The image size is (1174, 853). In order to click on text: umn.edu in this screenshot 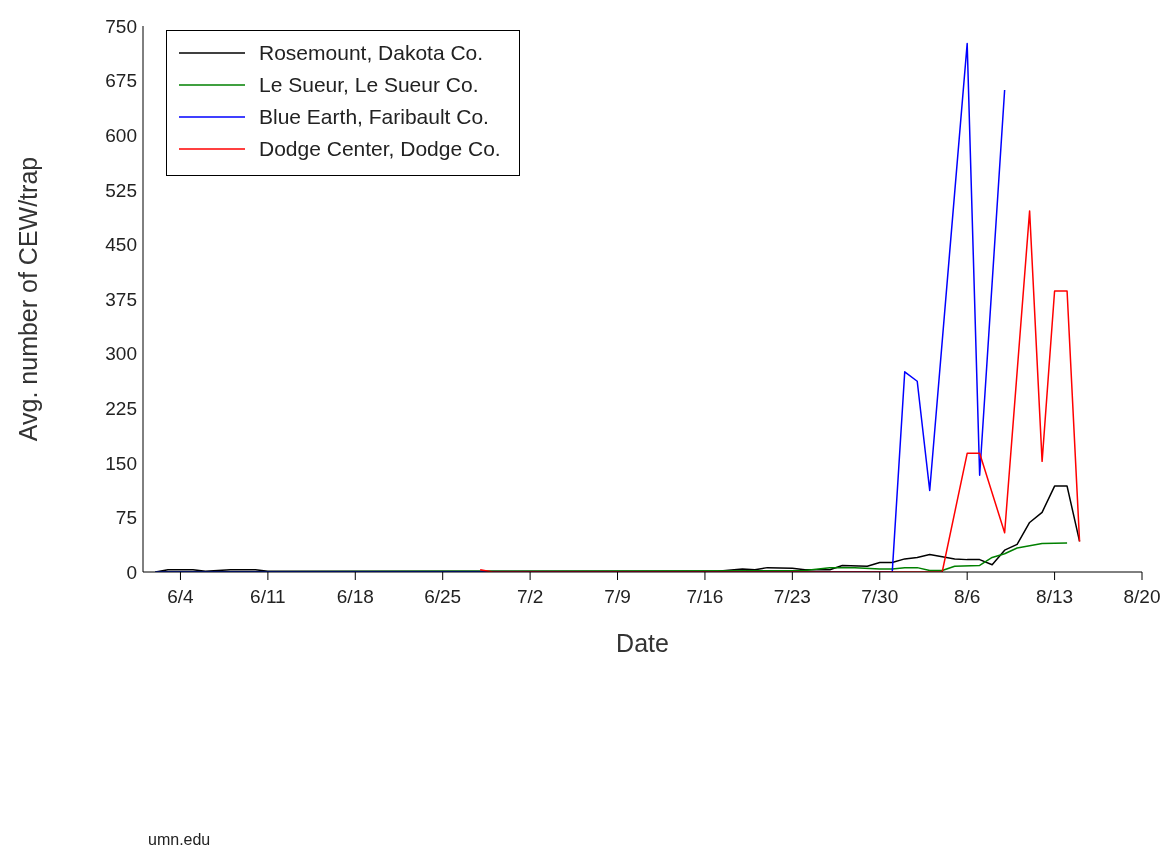, I will do `click(179, 840)`.